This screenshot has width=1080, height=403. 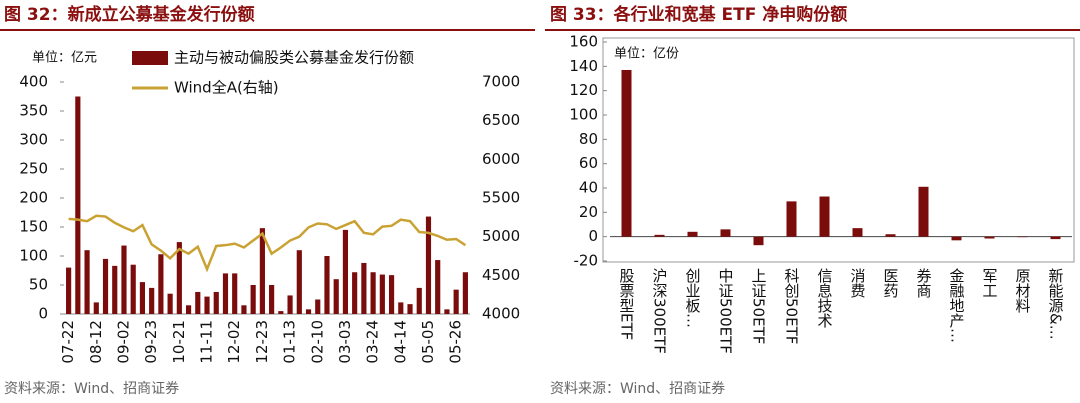 What do you see at coordinates (924, 283) in the screenshot?
I see `x-tick-label: 券商` at bounding box center [924, 283].